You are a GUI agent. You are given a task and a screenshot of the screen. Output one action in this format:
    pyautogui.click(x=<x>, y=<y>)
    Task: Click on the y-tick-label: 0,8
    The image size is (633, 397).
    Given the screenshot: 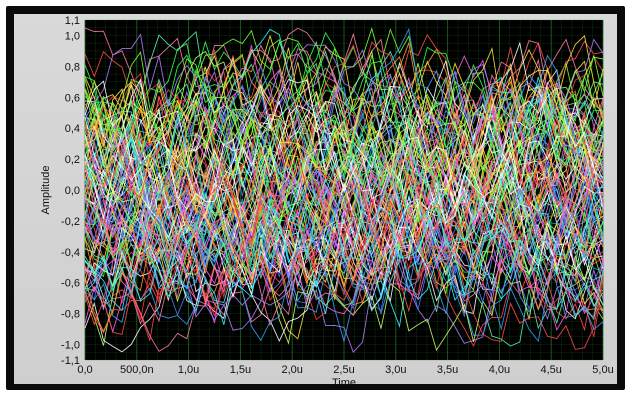 What is the action you would take?
    pyautogui.click(x=72, y=67)
    